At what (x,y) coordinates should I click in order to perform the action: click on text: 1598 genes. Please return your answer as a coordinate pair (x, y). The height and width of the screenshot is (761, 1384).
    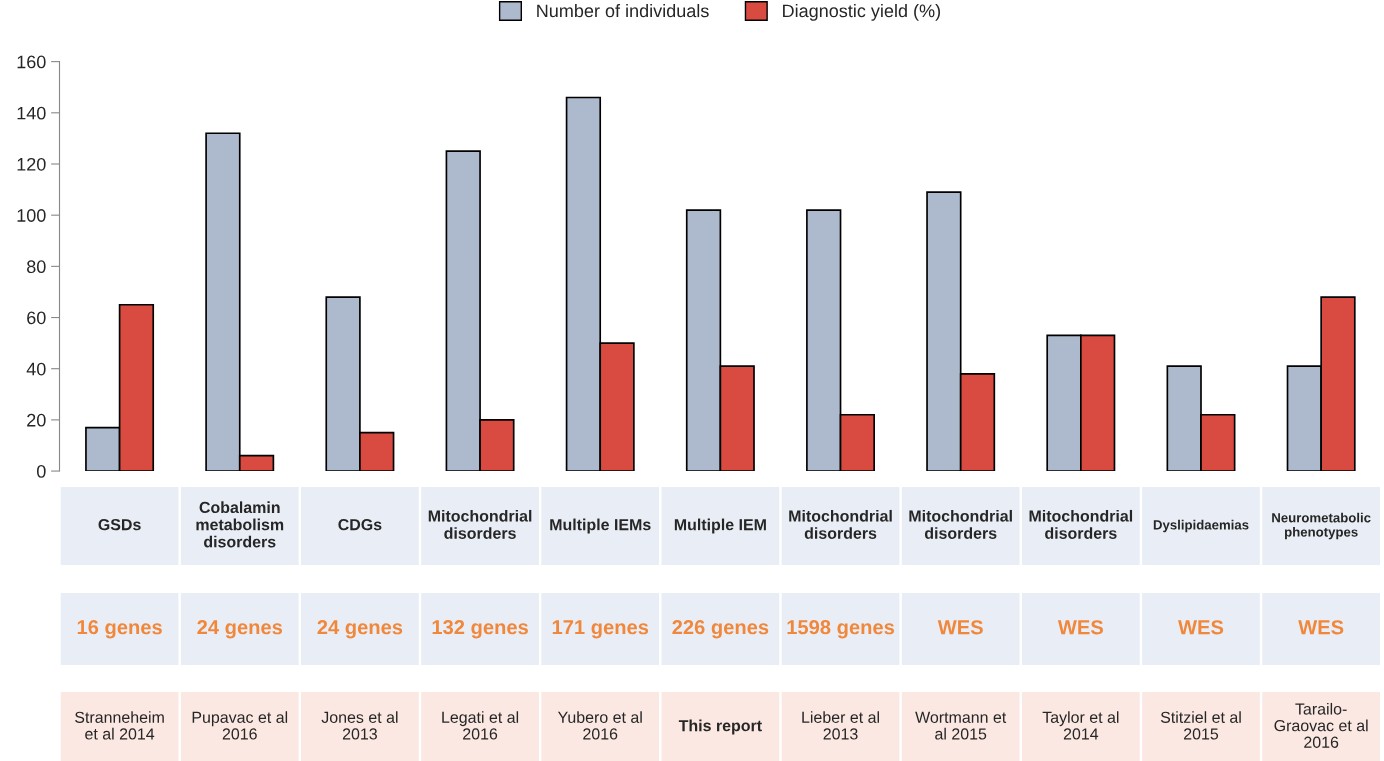
    Looking at the image, I should click on (841, 629).